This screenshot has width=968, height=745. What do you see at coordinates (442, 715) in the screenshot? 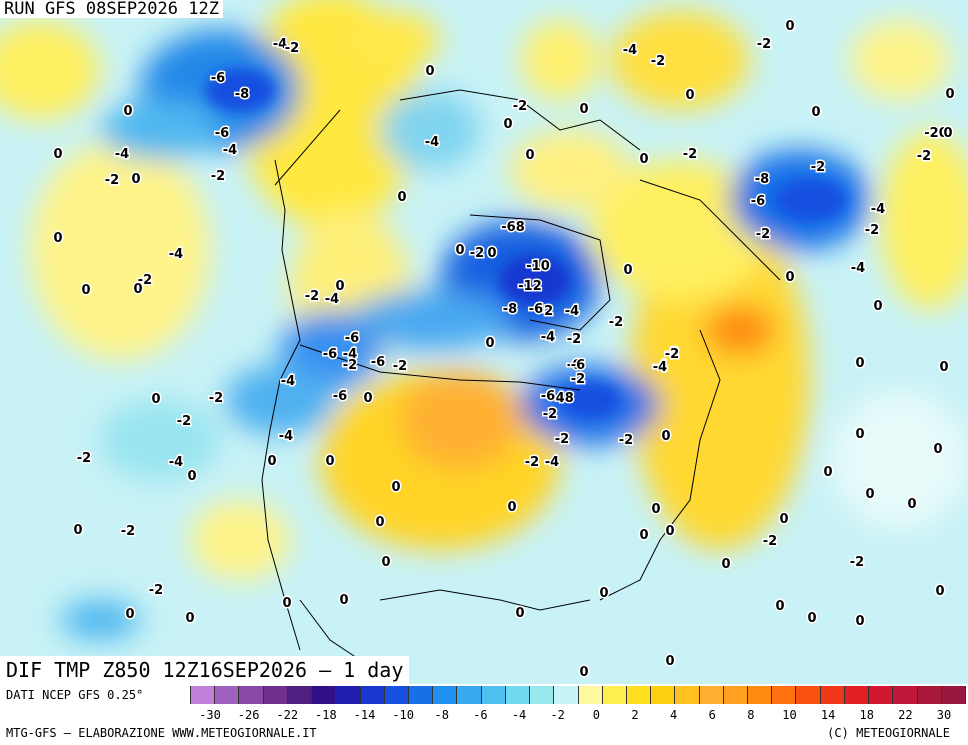
I see `legend-tick-label: -8` at bounding box center [442, 715].